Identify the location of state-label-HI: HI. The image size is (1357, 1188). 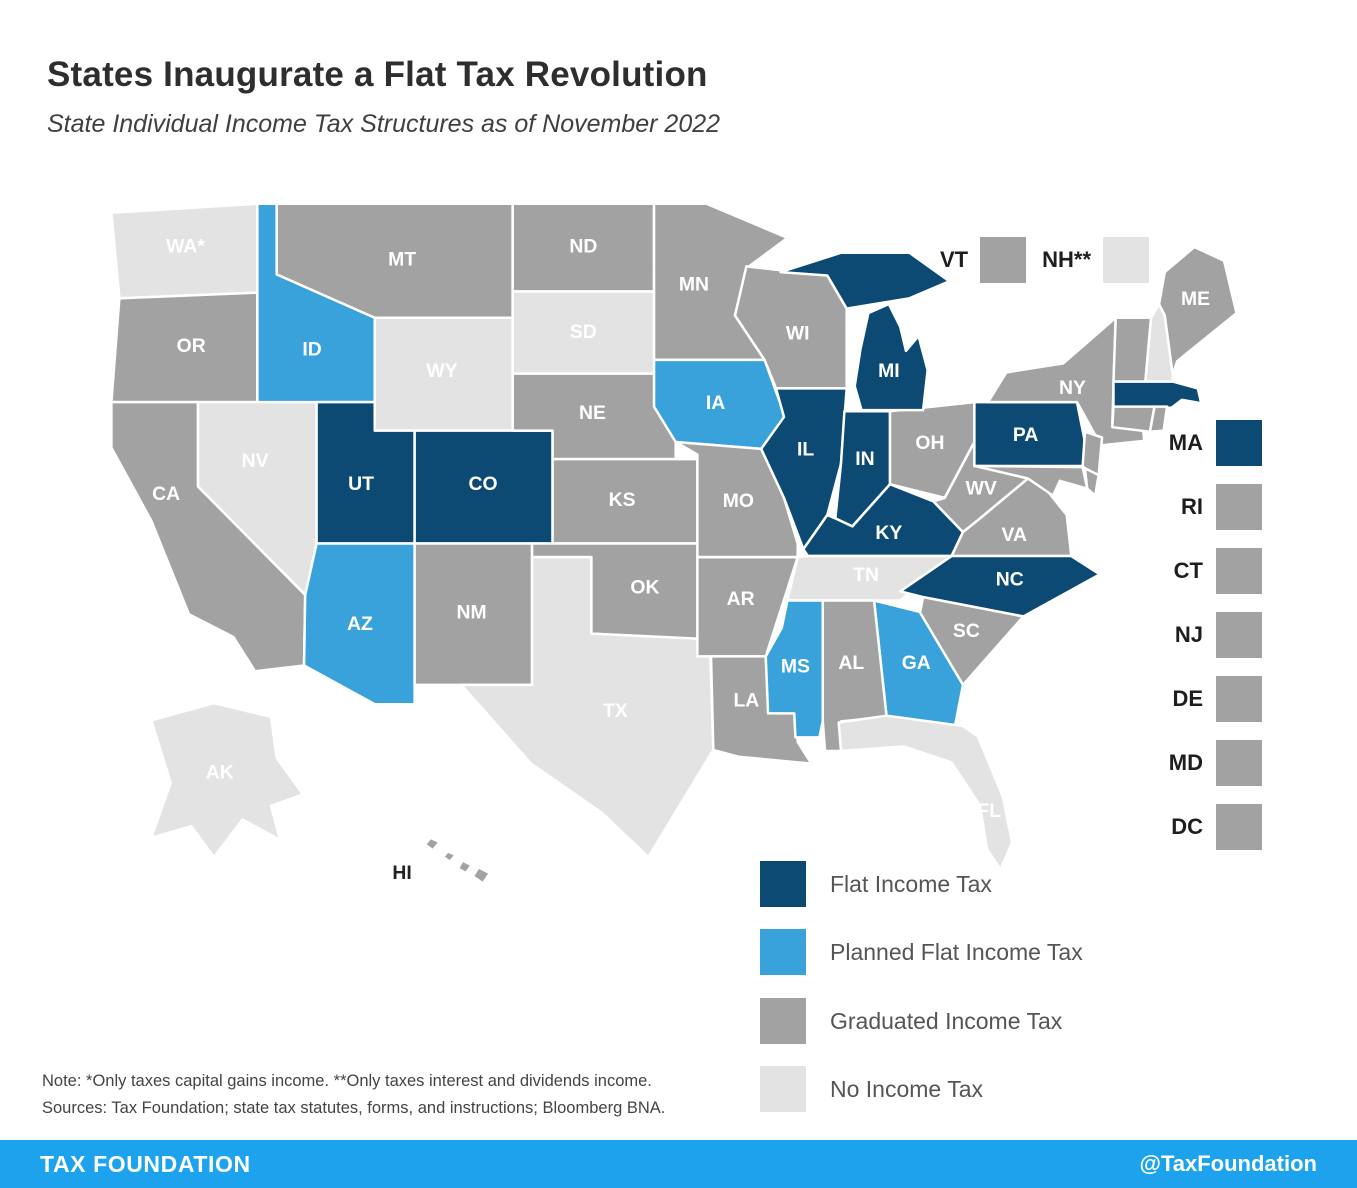
(401, 873).